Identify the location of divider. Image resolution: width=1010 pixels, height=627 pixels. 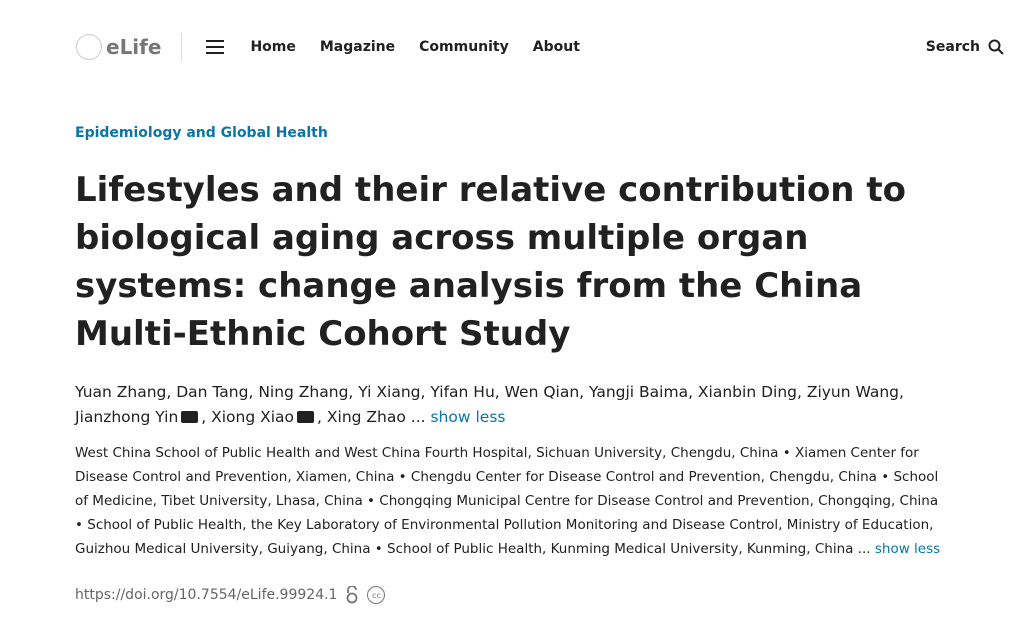
(182, 47).